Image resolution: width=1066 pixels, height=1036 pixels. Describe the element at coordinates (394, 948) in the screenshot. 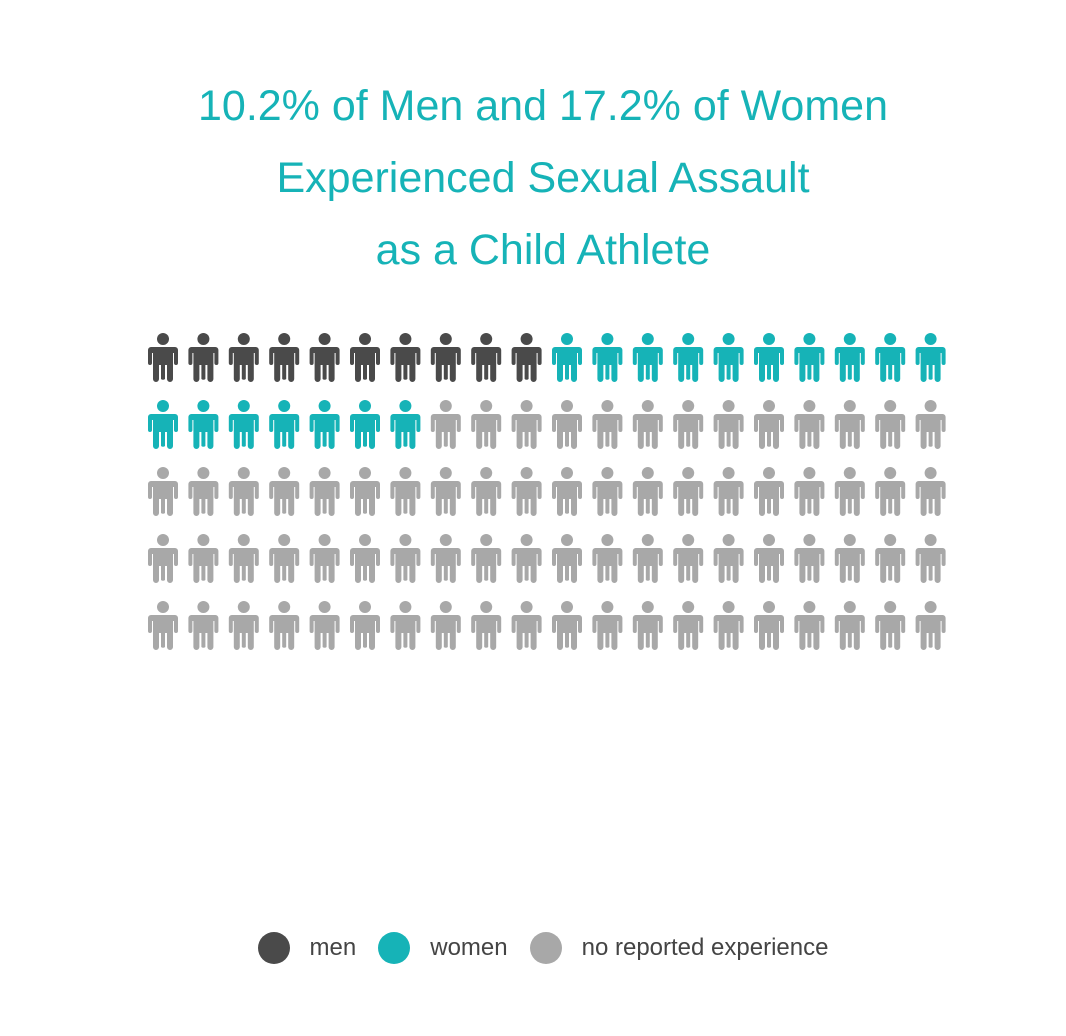

I see `legend-swatch-women` at that location.